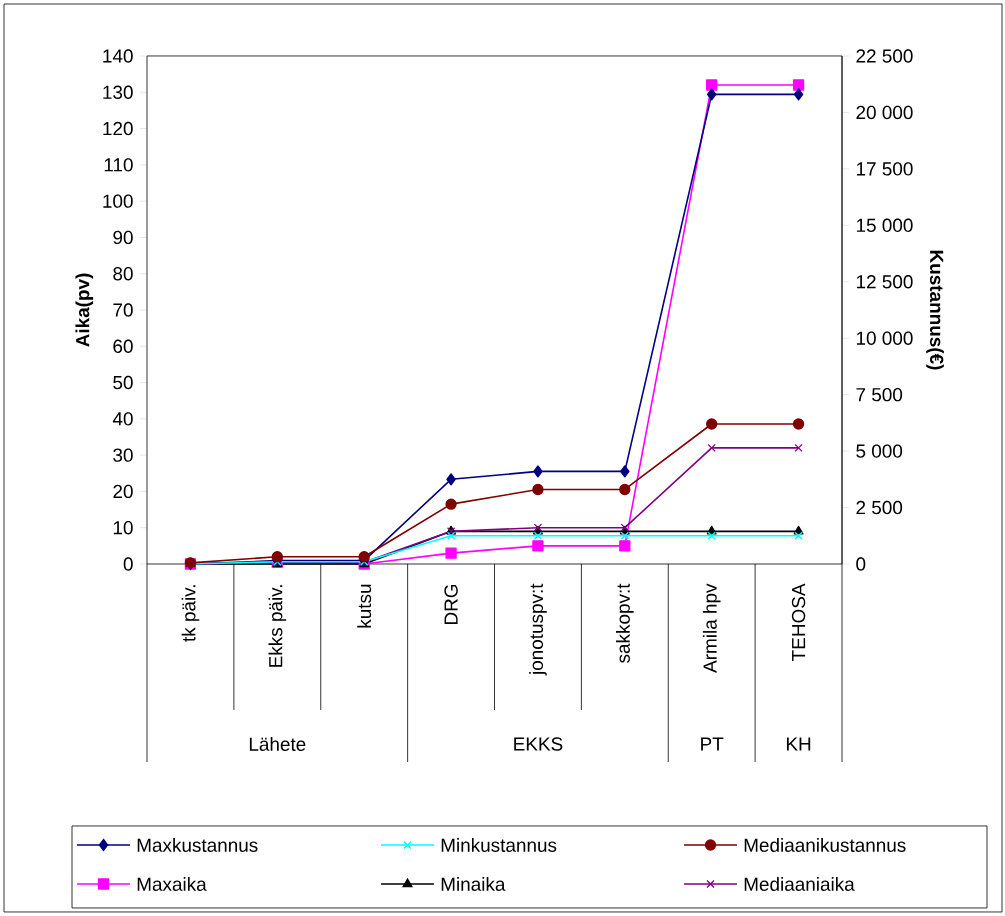 Image resolution: width=1005 pixels, height=916 pixels. I want to click on y-tick-label: 70, so click(123, 310).